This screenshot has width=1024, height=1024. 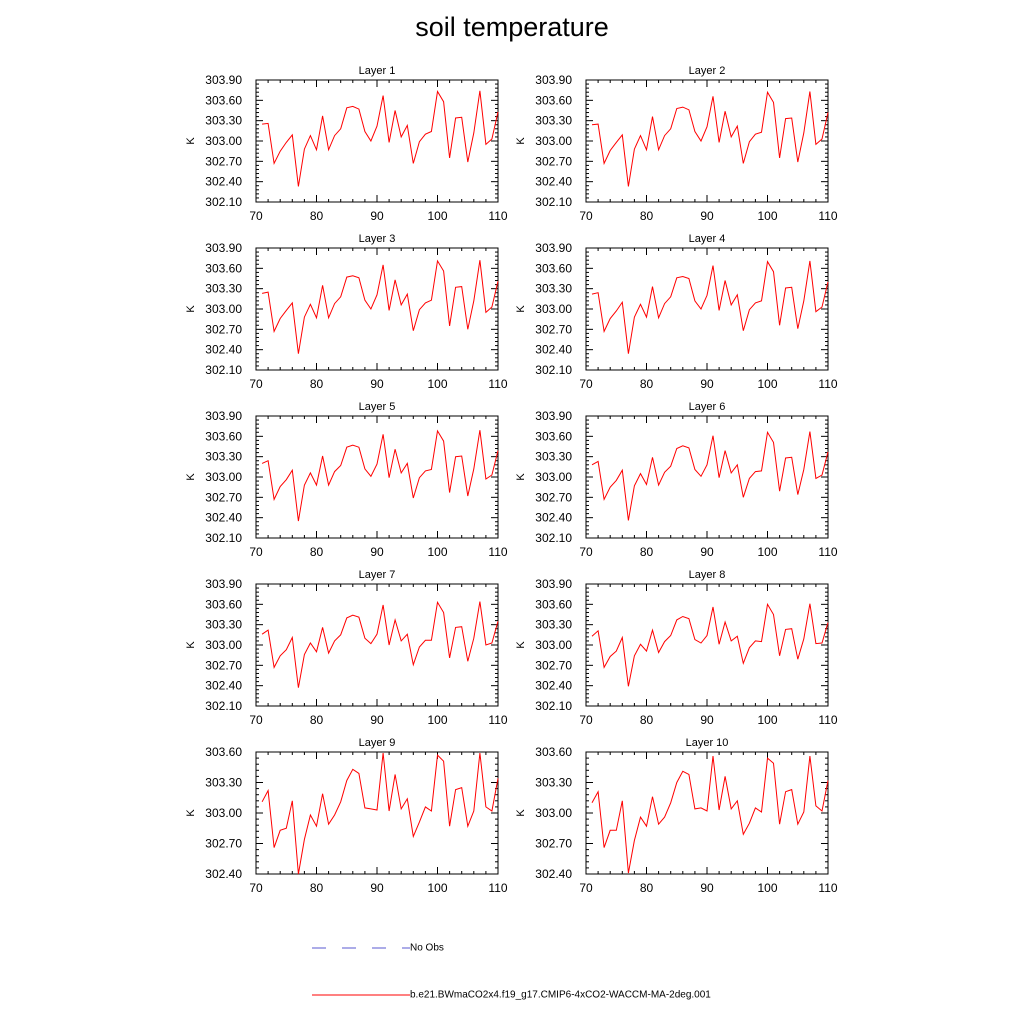 I want to click on panel-6-ylabel: K, so click(x=521, y=477).